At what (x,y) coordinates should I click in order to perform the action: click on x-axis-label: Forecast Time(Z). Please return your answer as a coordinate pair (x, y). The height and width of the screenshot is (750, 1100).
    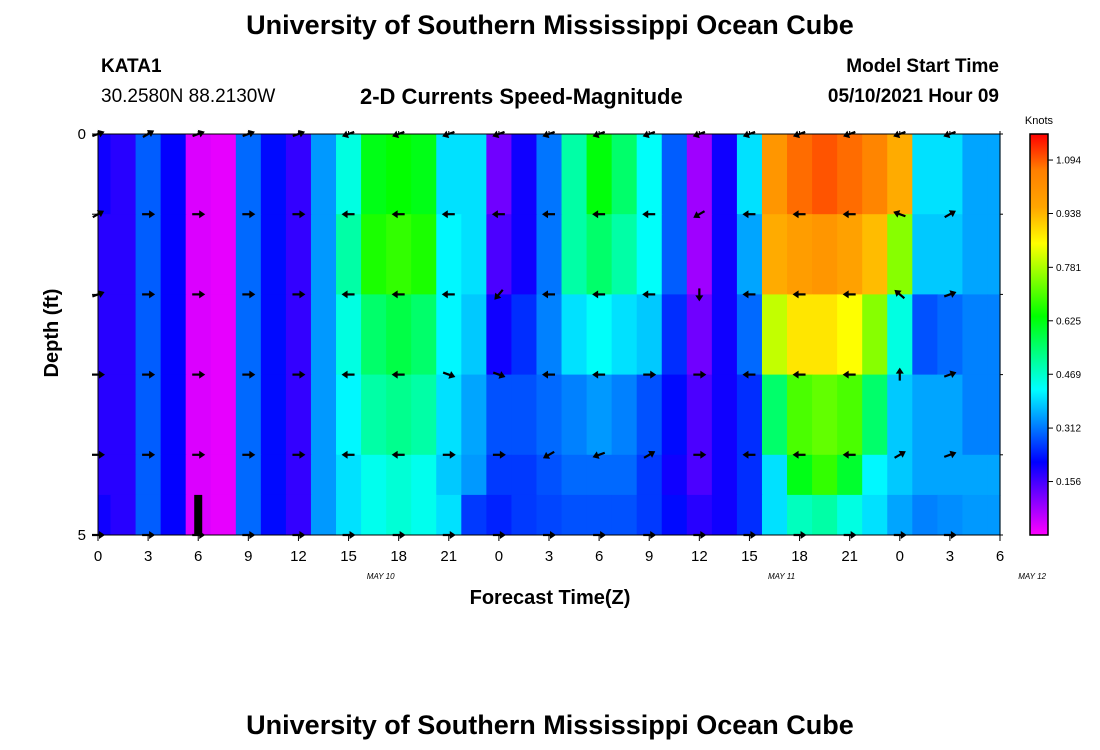
    Looking at the image, I should click on (550, 598).